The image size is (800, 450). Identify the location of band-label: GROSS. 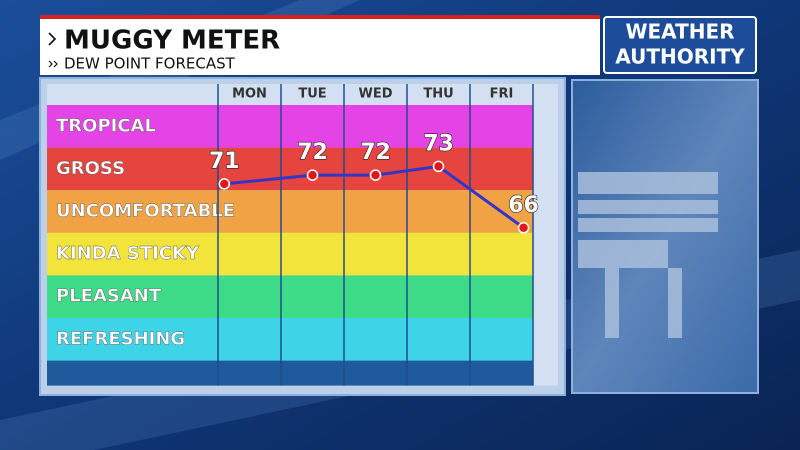
(90, 168).